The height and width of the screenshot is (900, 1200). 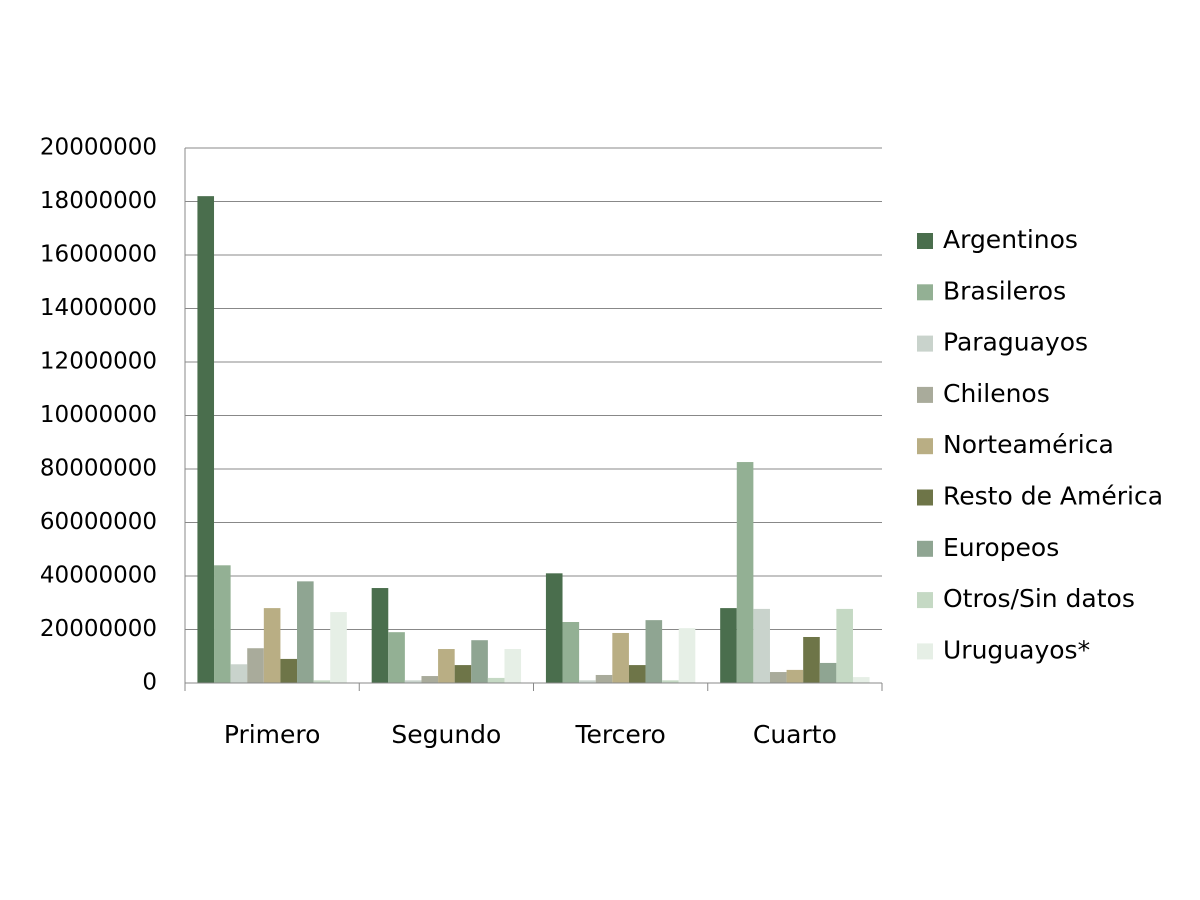 I want to click on legend-label: Paraguayos, so click(x=1015, y=342).